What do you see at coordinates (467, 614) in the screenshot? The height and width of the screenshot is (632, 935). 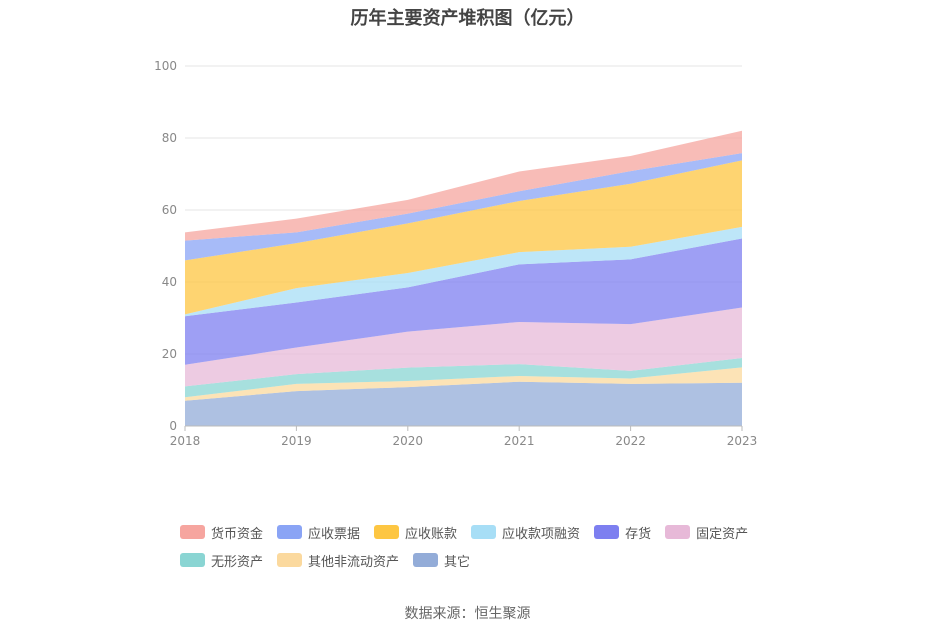 I see `source-note: 数据来源：恒生聚源` at bounding box center [467, 614].